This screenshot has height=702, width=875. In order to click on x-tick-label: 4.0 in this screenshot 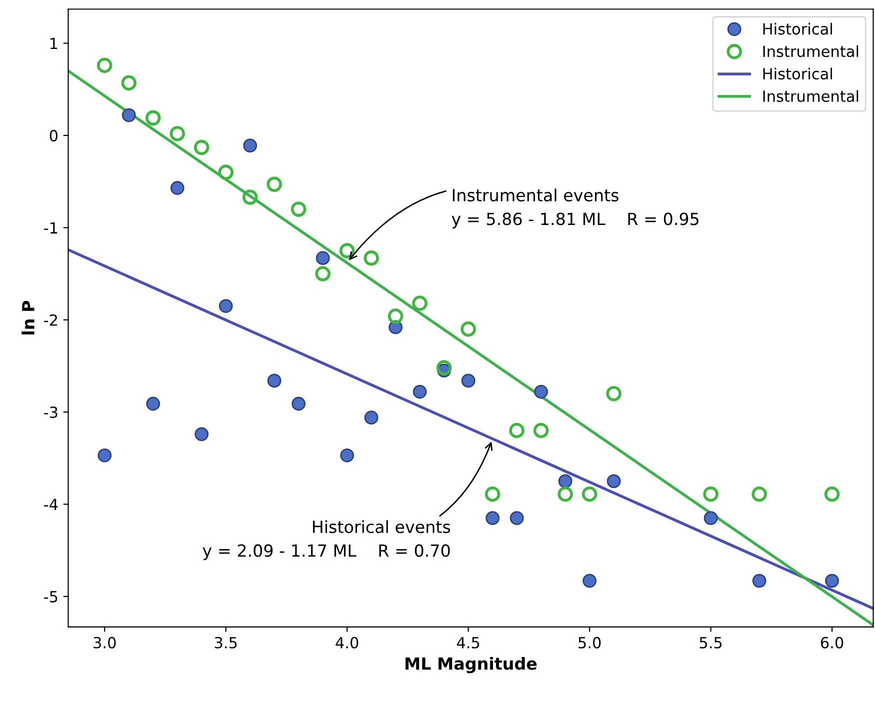, I will do `click(347, 642)`.